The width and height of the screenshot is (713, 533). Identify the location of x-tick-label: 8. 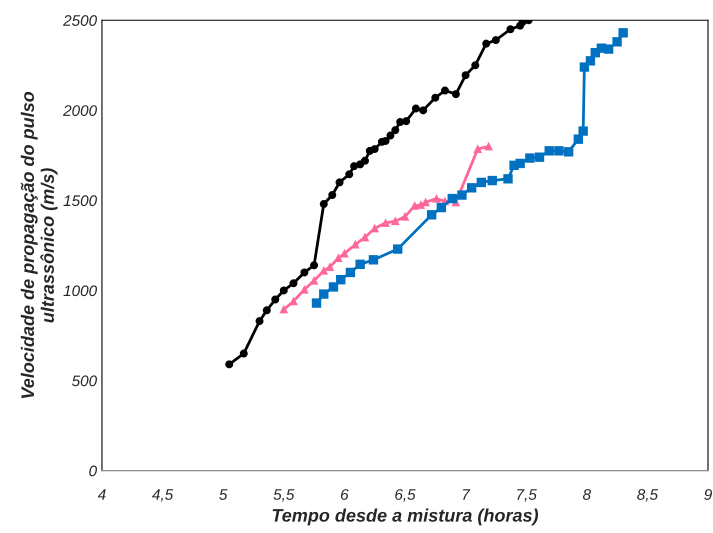
(586, 494).